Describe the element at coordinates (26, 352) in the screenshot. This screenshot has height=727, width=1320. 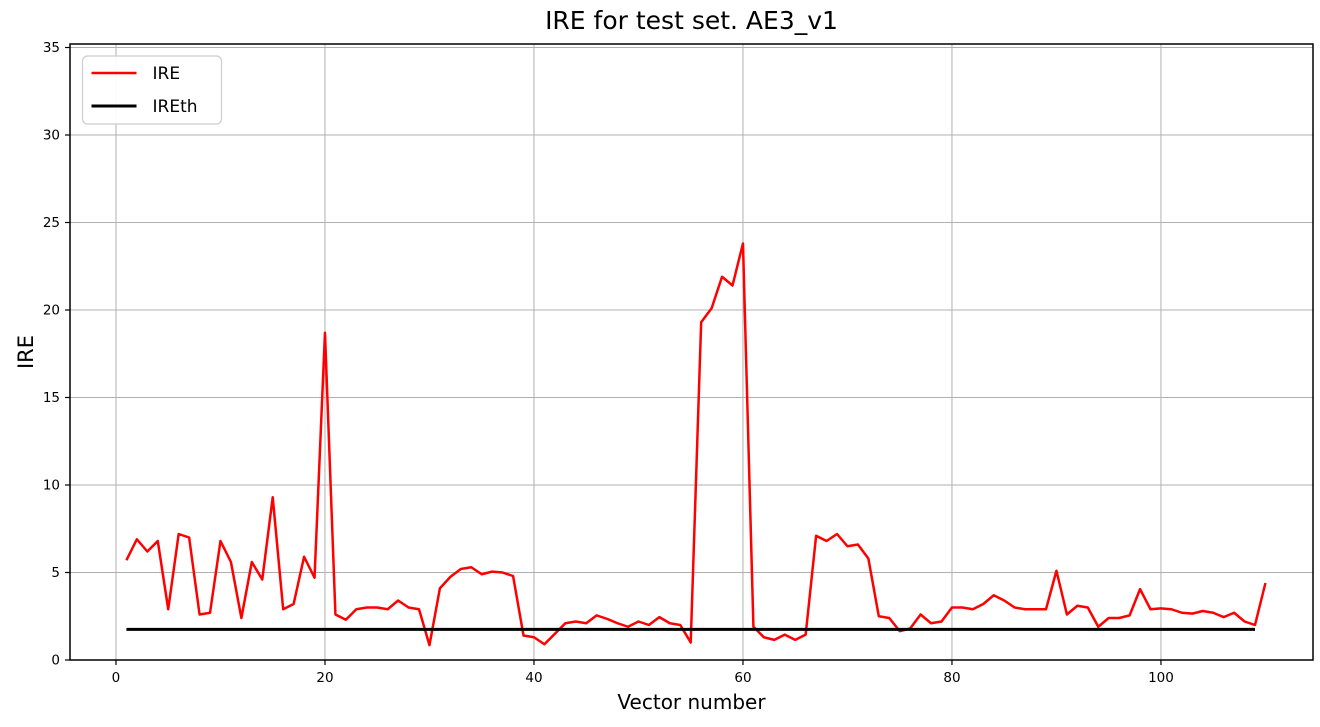
I see `y-axis-label: IRE` at that location.